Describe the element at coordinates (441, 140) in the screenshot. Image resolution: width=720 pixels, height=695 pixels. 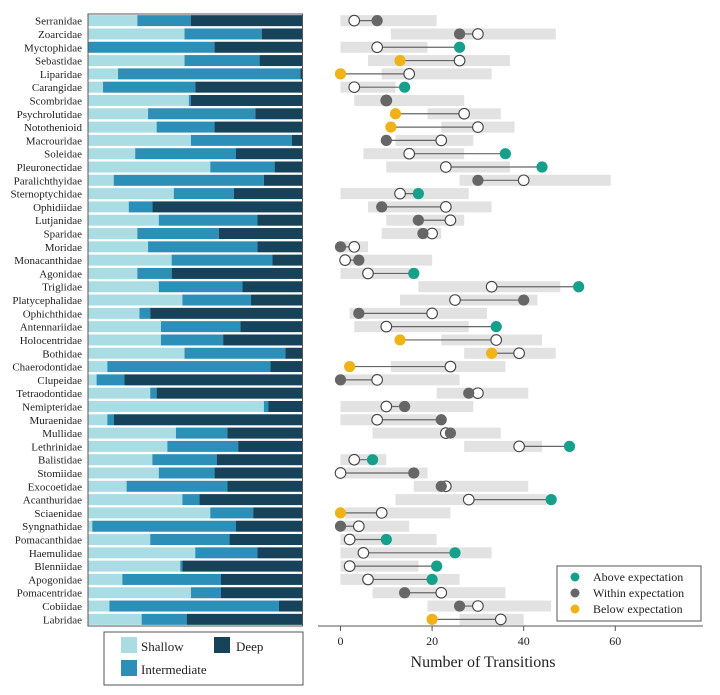
I see `expected-point-macrouridae` at that location.